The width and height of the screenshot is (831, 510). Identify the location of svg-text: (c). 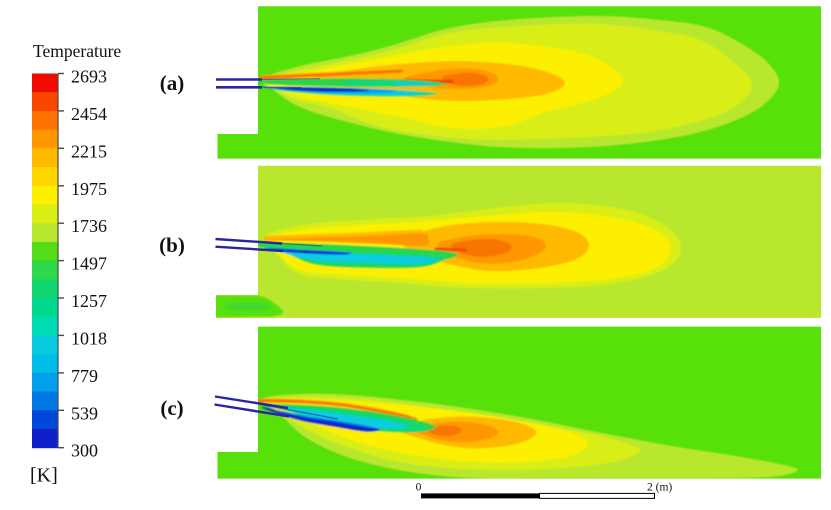
(171, 408).